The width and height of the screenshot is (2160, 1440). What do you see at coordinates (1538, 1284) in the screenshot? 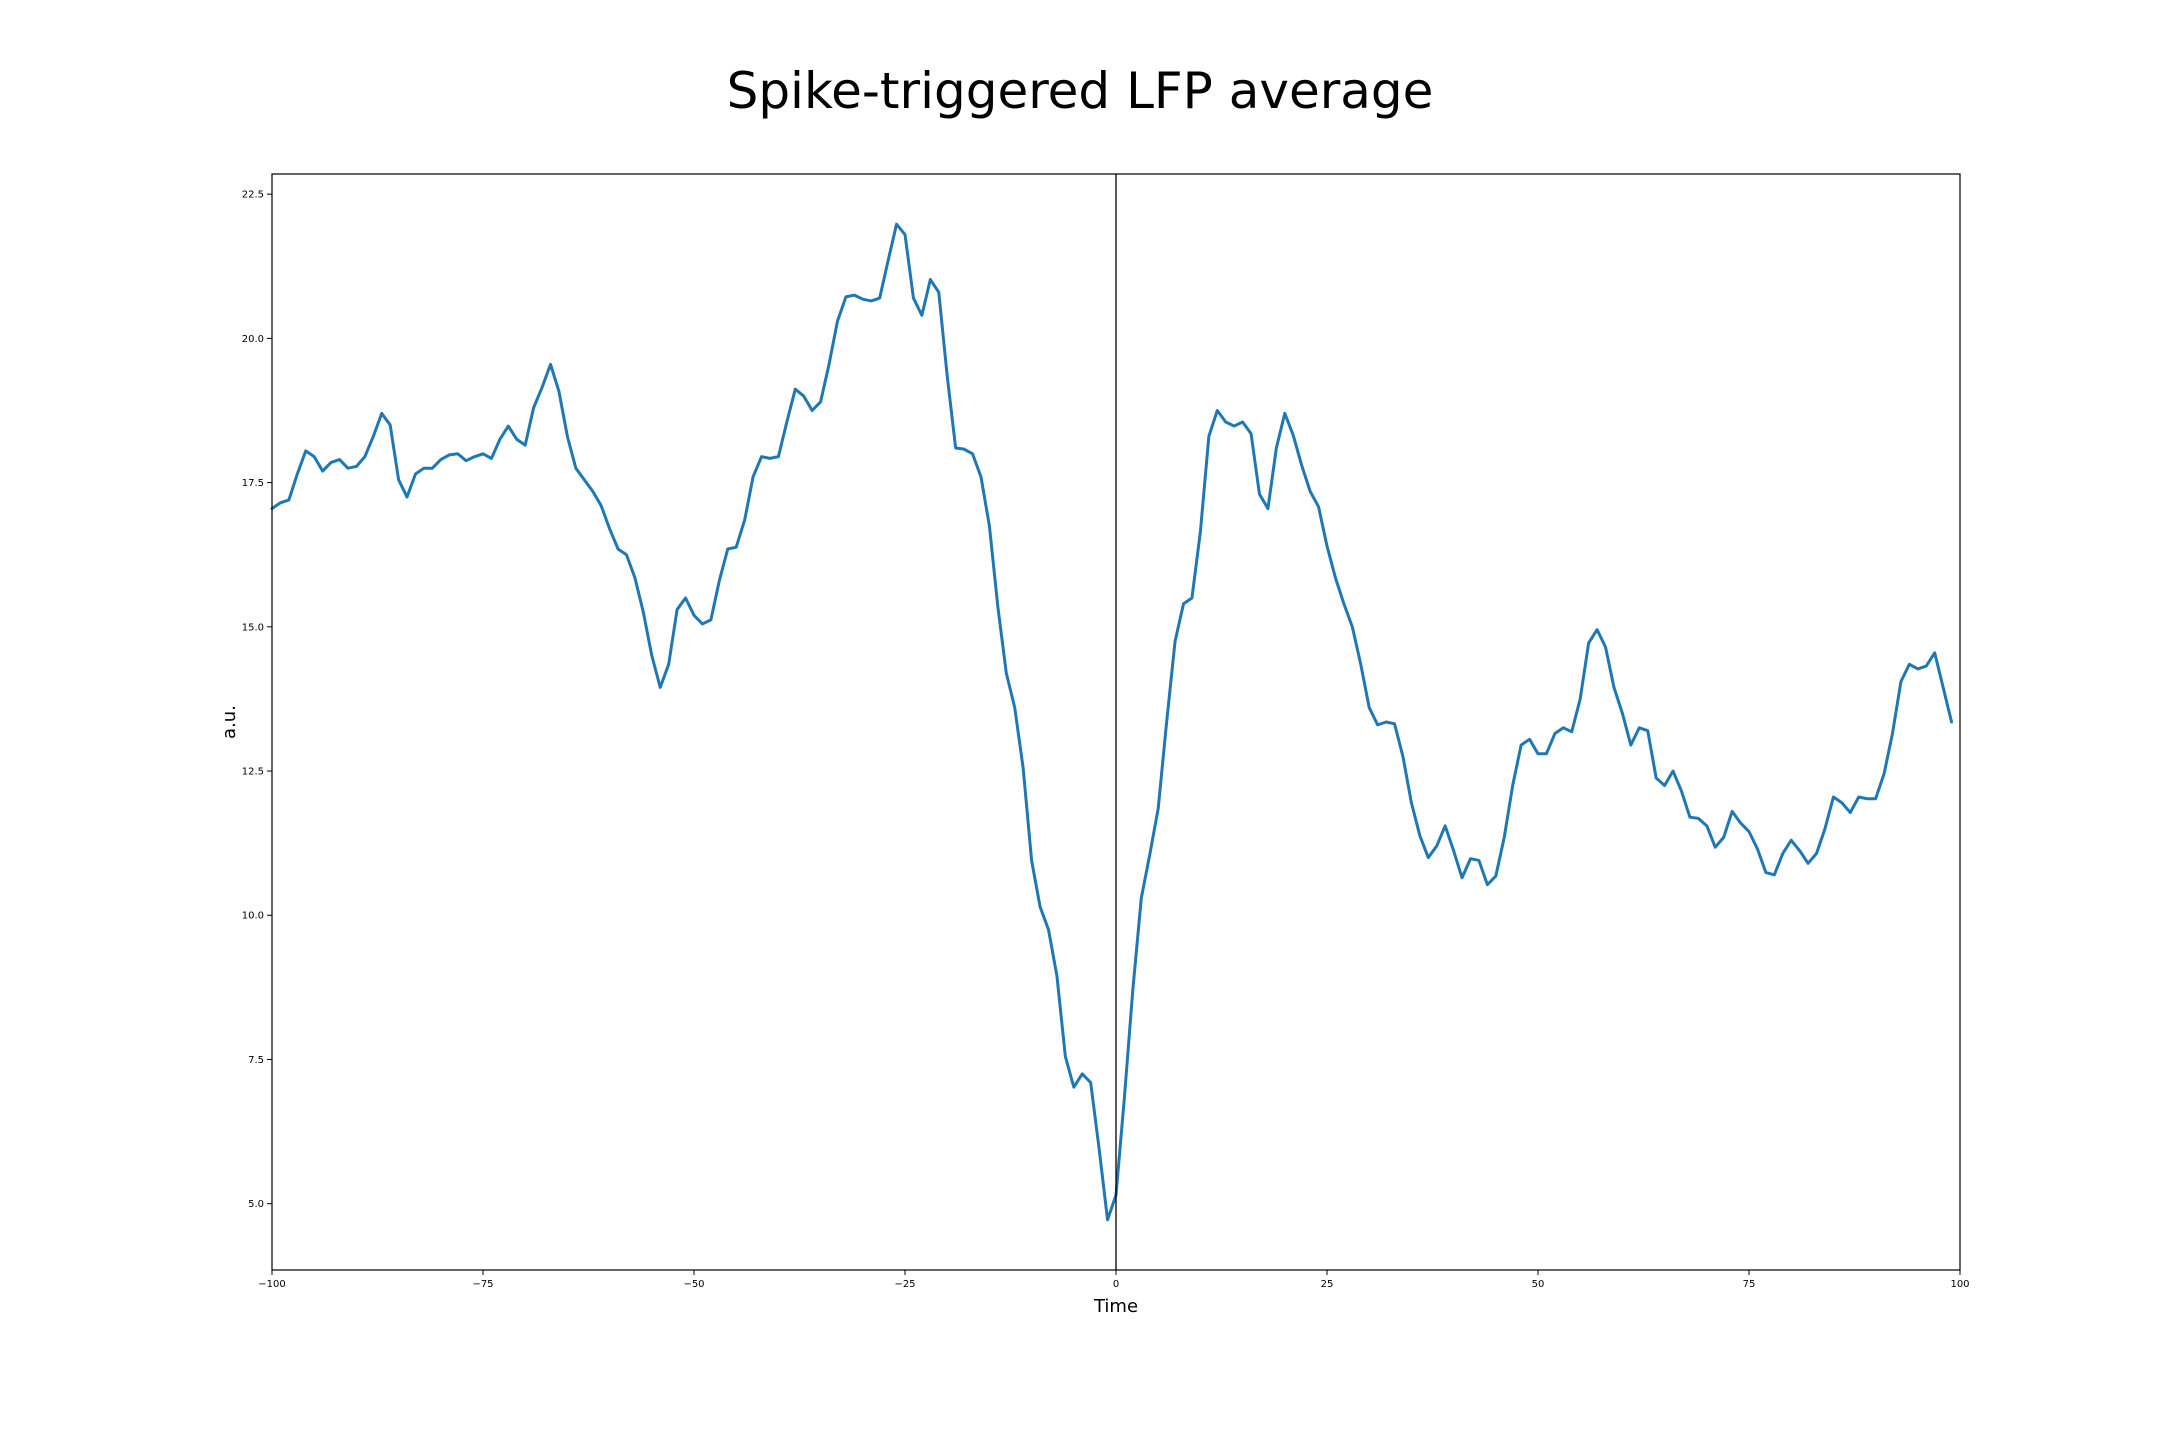
I see `x-tick-label: 50` at bounding box center [1538, 1284].